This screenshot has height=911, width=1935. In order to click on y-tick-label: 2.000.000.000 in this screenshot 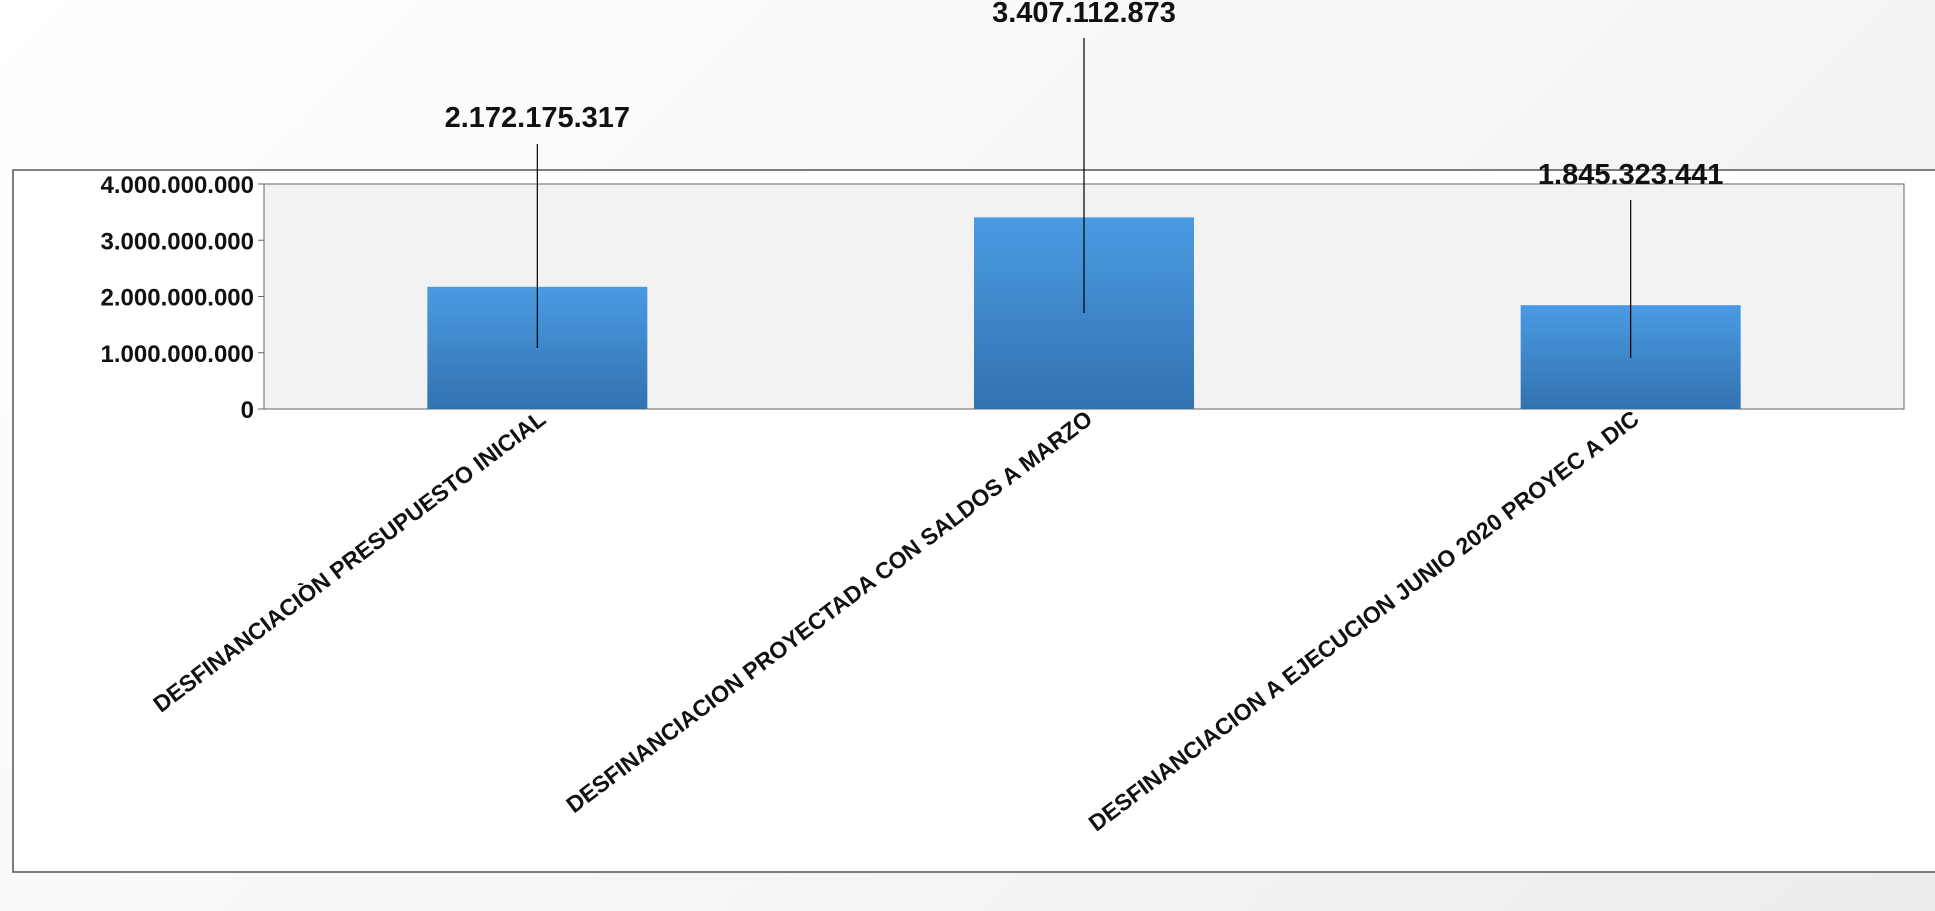, I will do `click(177, 298)`.